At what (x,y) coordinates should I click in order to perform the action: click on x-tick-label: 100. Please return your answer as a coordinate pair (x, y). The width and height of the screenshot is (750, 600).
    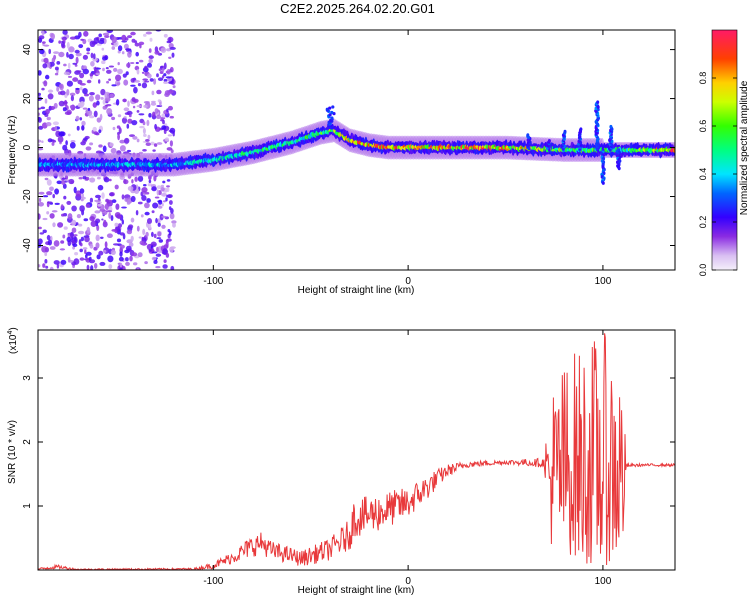
    Looking at the image, I should click on (603, 281).